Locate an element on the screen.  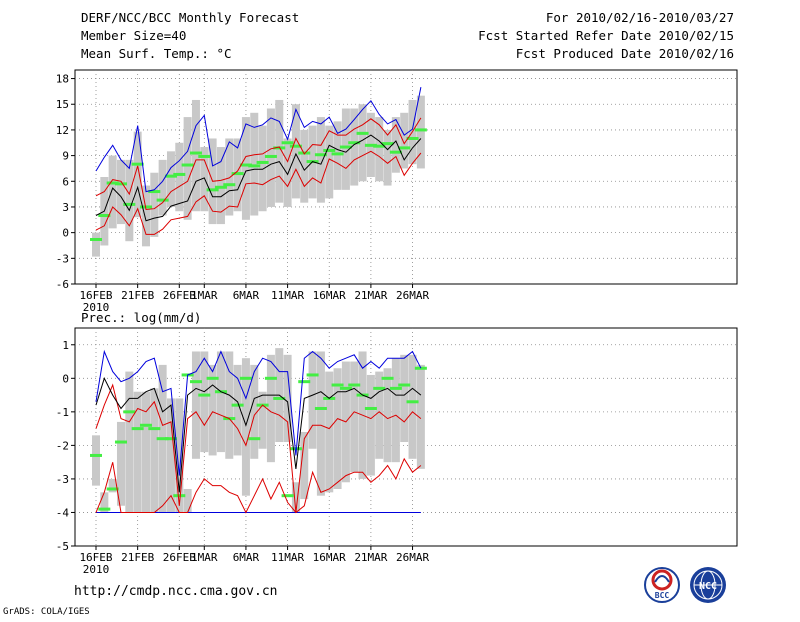
ncc-logo-text: NCC is located at coordinates (708, 586).